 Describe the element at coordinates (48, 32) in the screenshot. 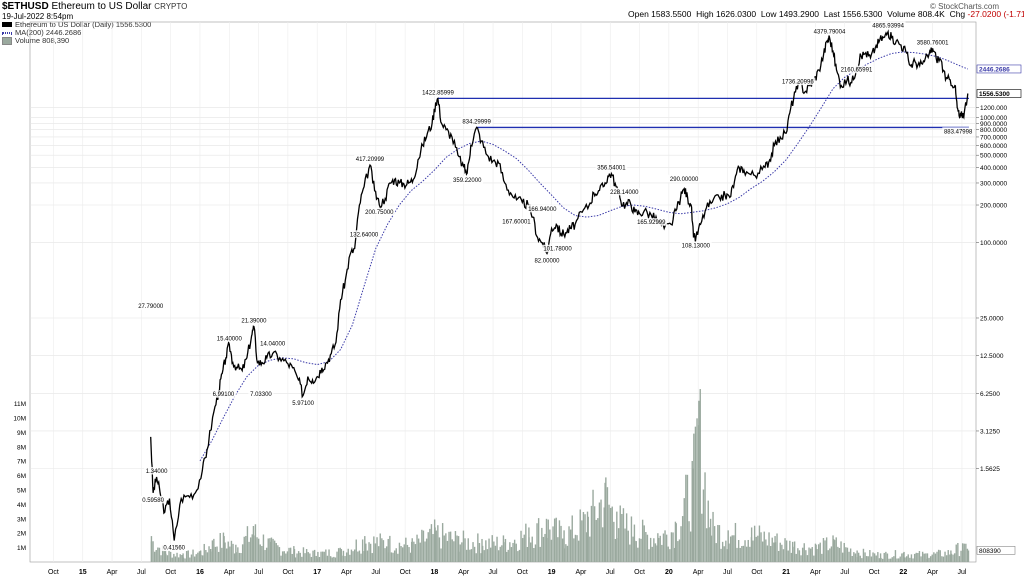

I see `legend-ma-text: MA(200) 2446.2686` at that location.